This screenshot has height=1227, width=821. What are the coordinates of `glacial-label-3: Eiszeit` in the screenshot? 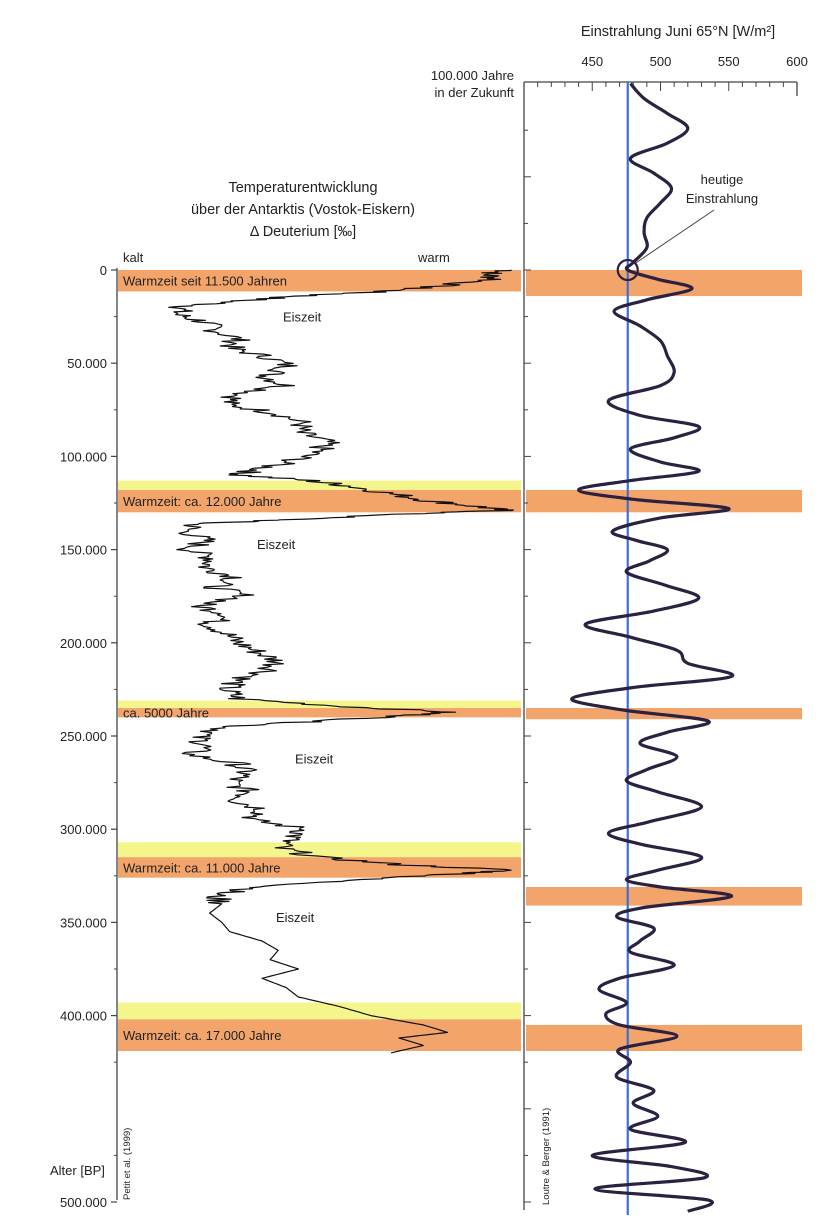 It's located at (295, 917).